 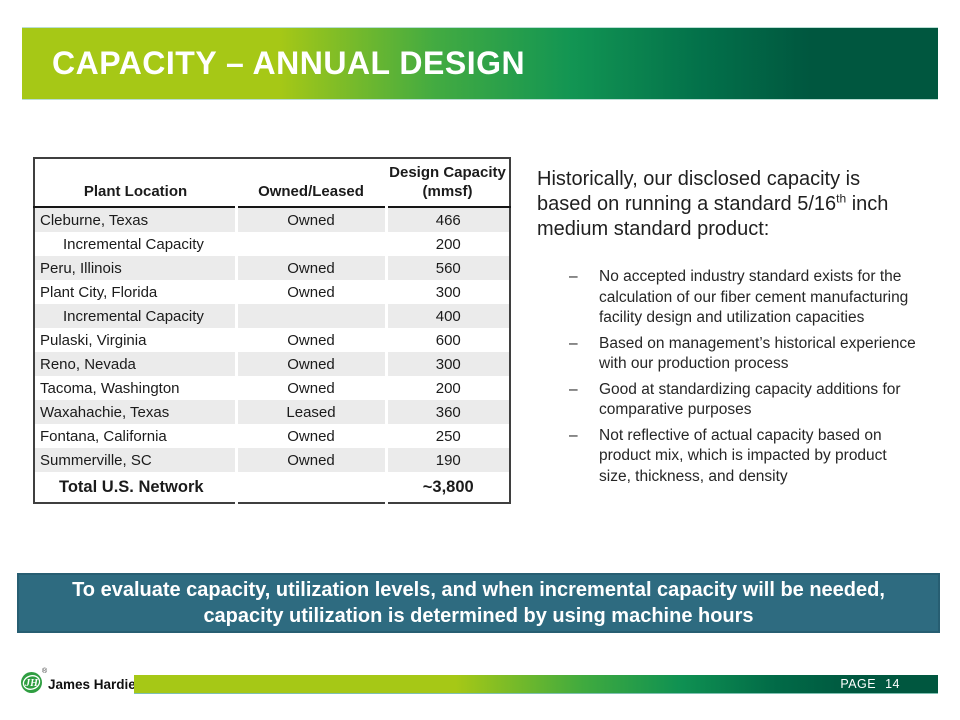 I want to click on cell-capacity: 400, so click(x=447, y=316).